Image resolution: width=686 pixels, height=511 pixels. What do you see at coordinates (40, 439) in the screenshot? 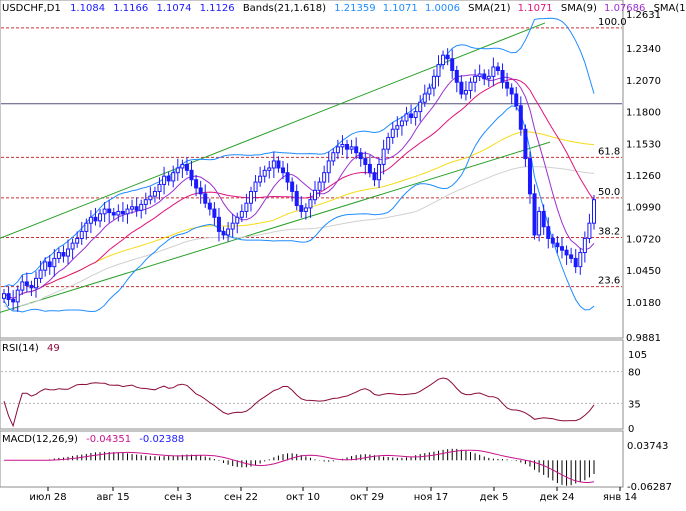
I see `macd-label: MACD(12,26,9)` at bounding box center [40, 439].